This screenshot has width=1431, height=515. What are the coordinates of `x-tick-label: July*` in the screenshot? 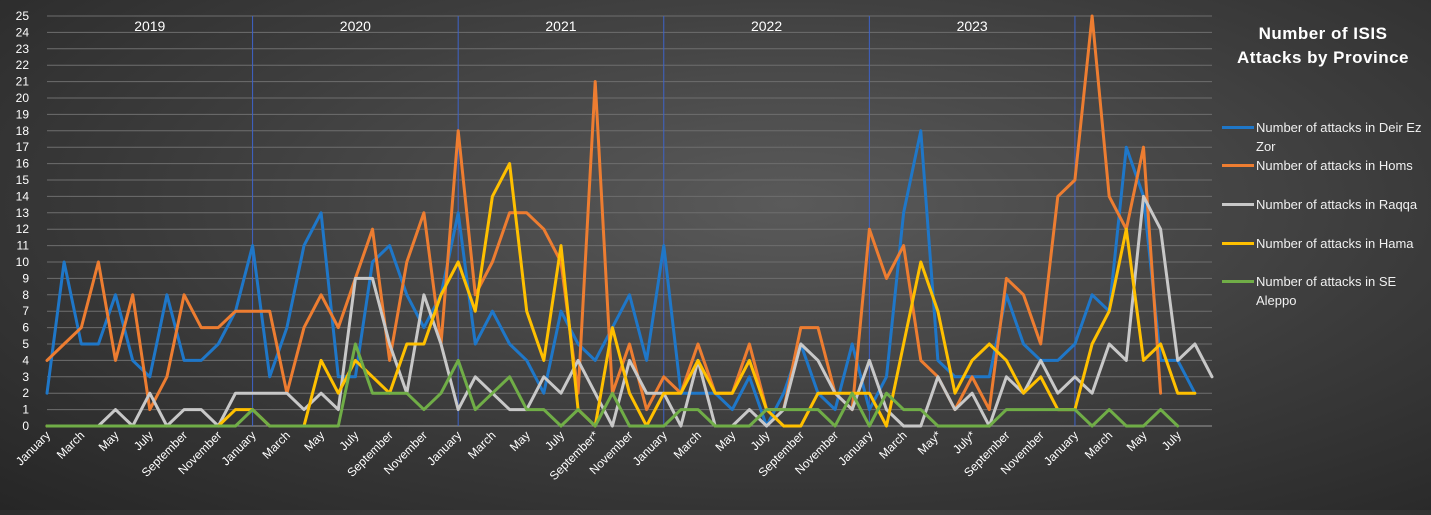 It's located at (964, 442).